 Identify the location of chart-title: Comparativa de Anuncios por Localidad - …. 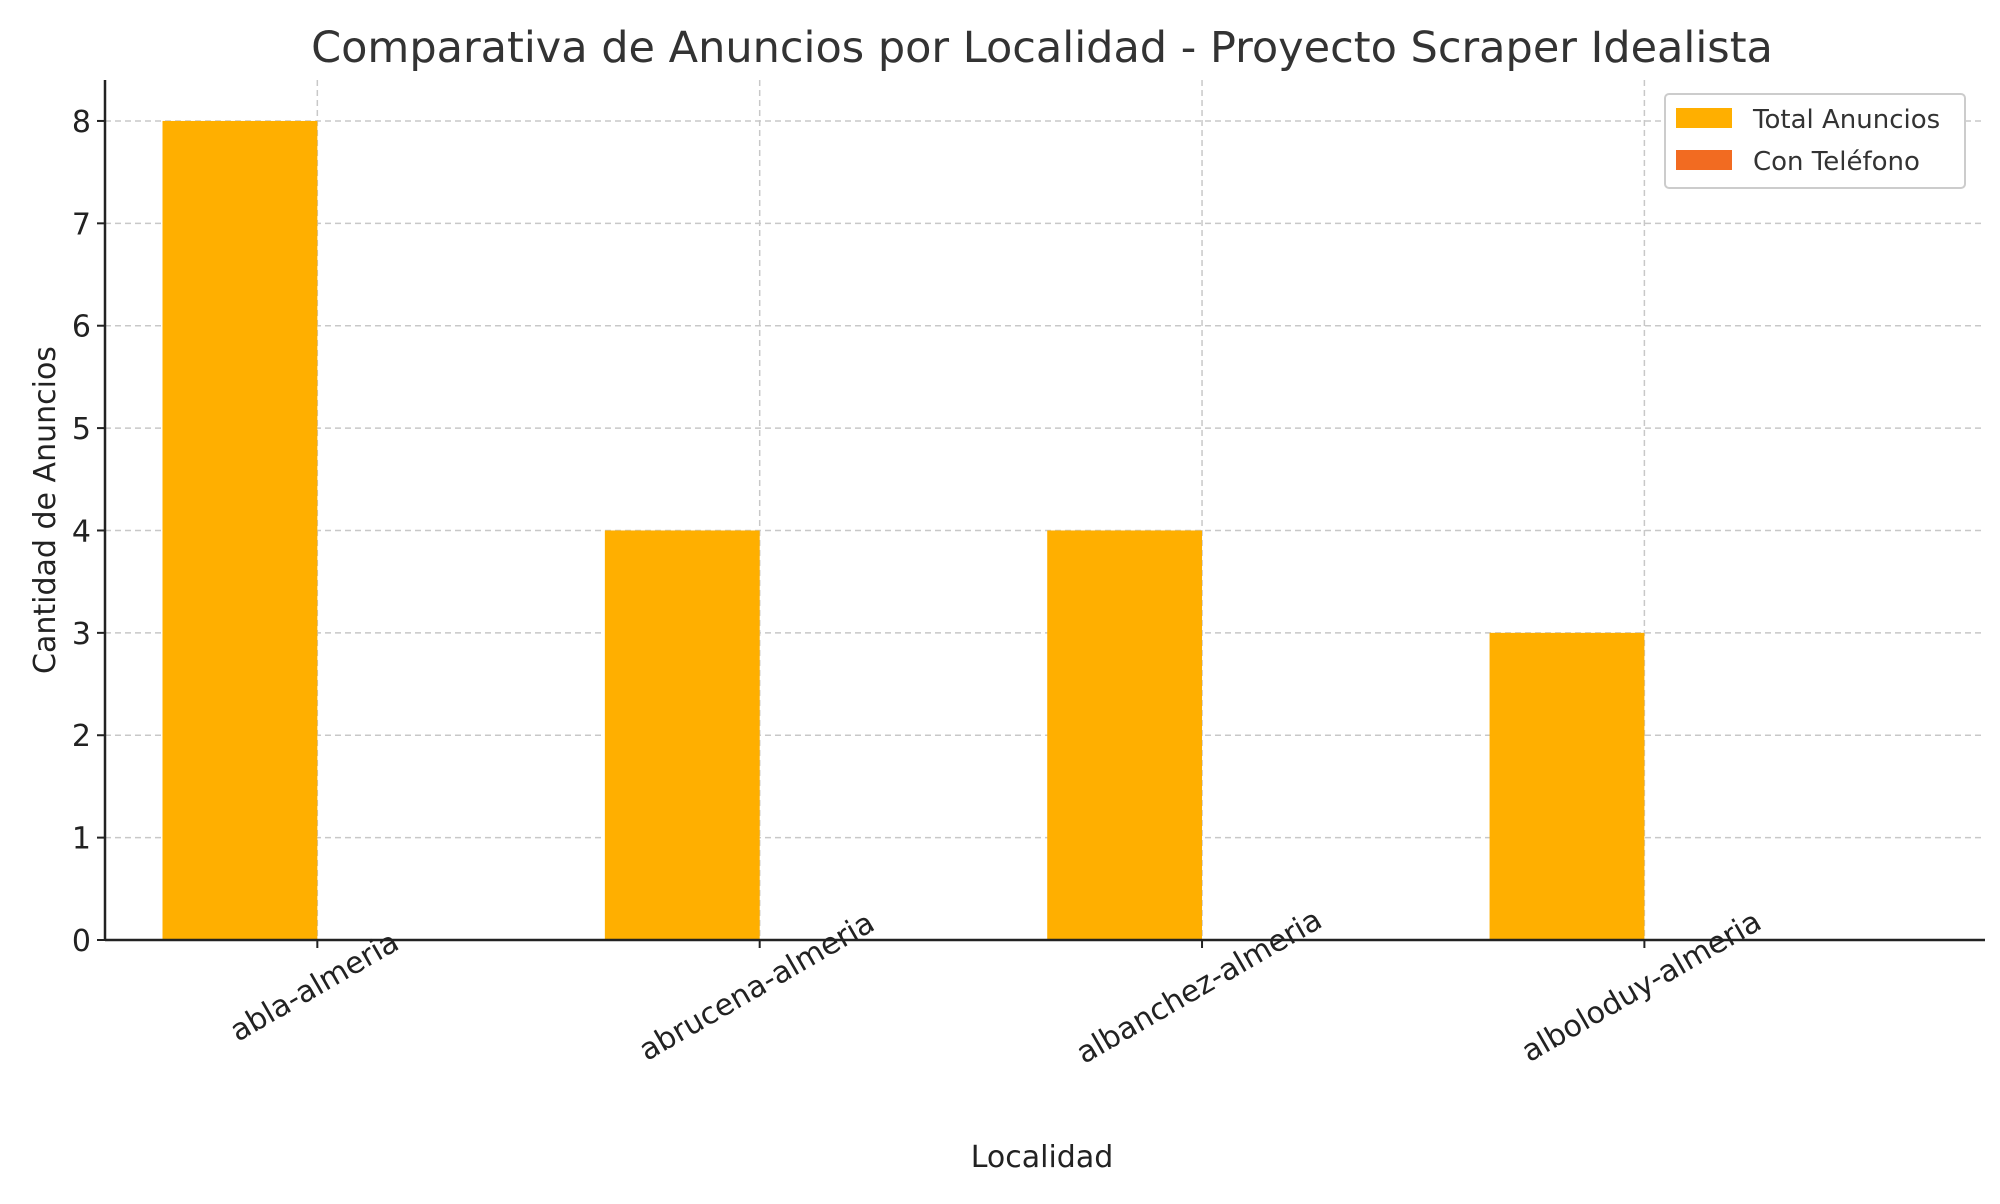
(1042, 48).